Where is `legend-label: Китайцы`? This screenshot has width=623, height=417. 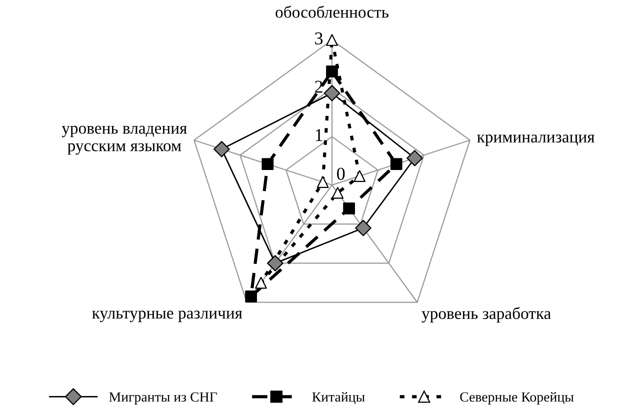 legend-label: Китайцы is located at coordinates (338, 398).